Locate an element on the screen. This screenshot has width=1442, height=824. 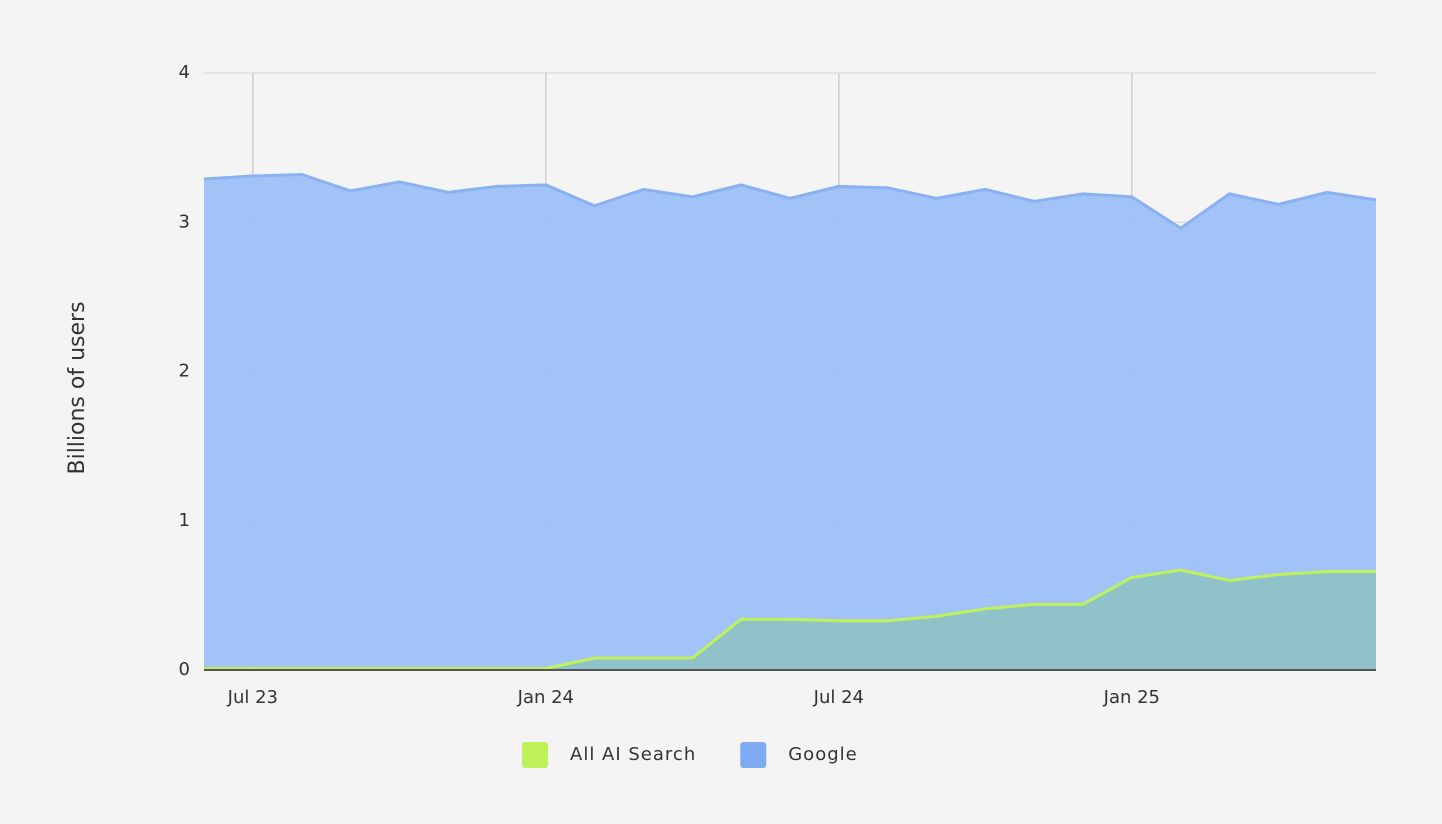
y-tick-label: 0 is located at coordinates (184, 669).